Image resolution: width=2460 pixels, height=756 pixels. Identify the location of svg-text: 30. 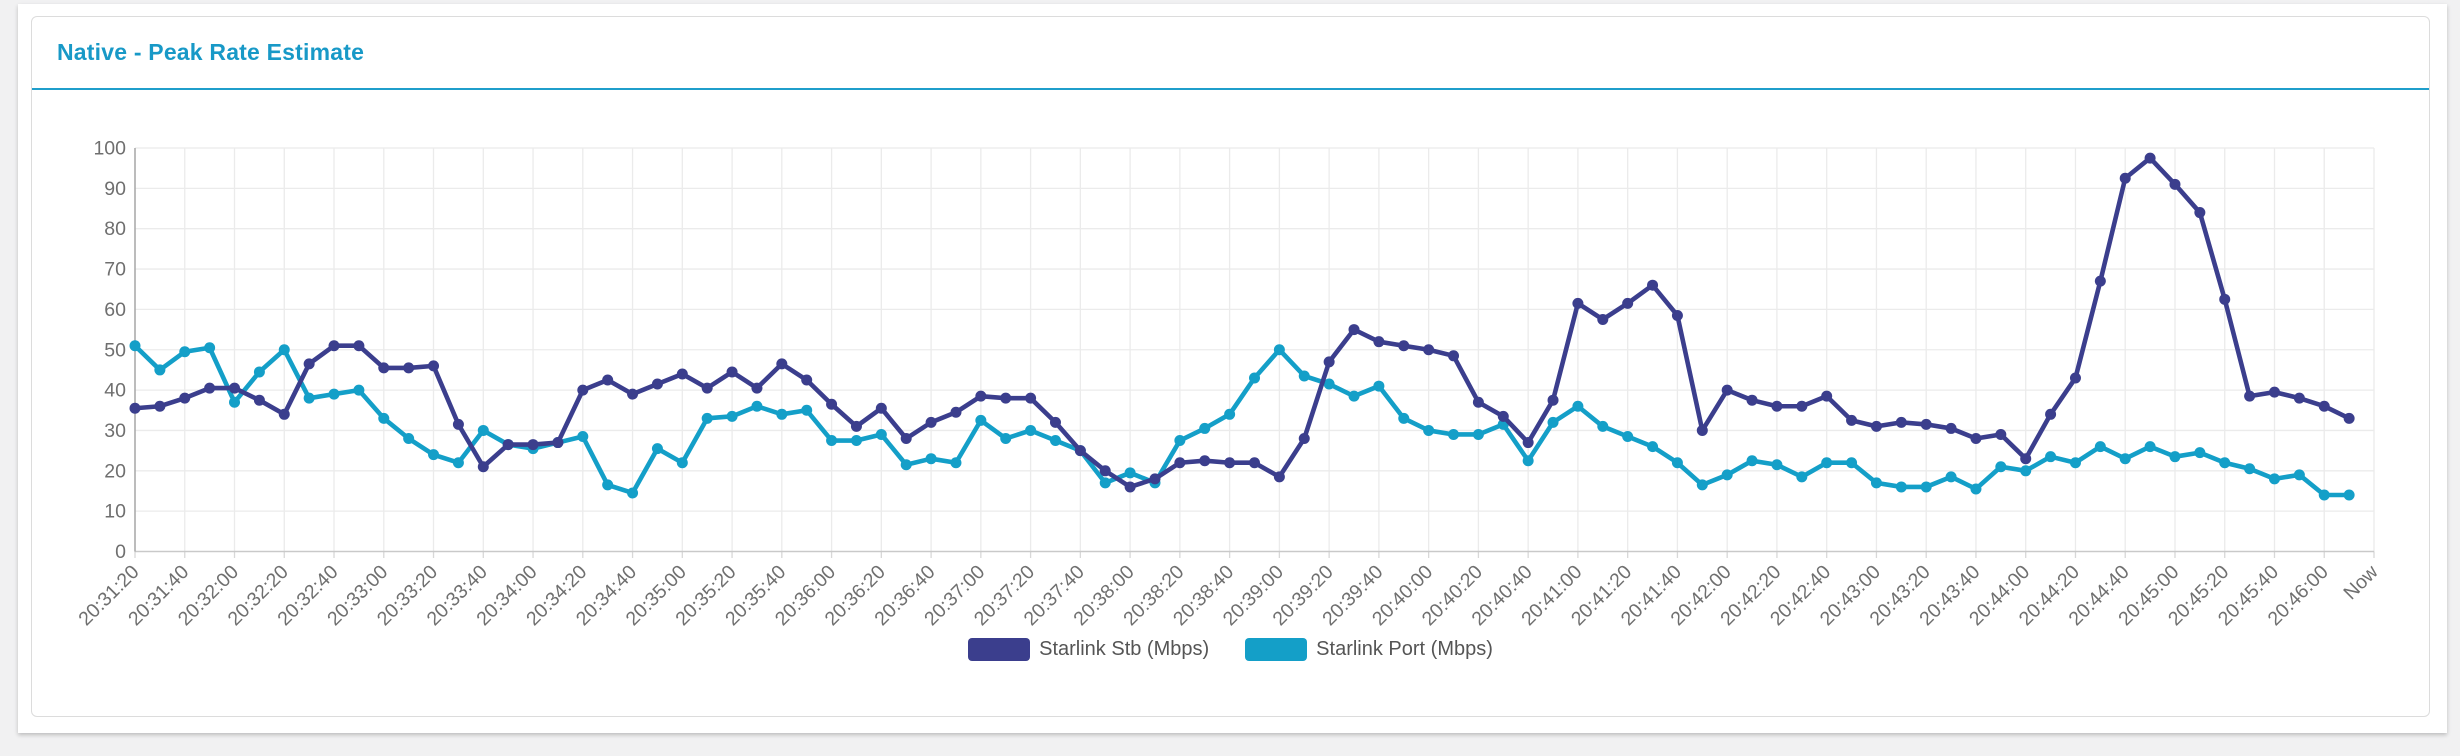
(115, 431).